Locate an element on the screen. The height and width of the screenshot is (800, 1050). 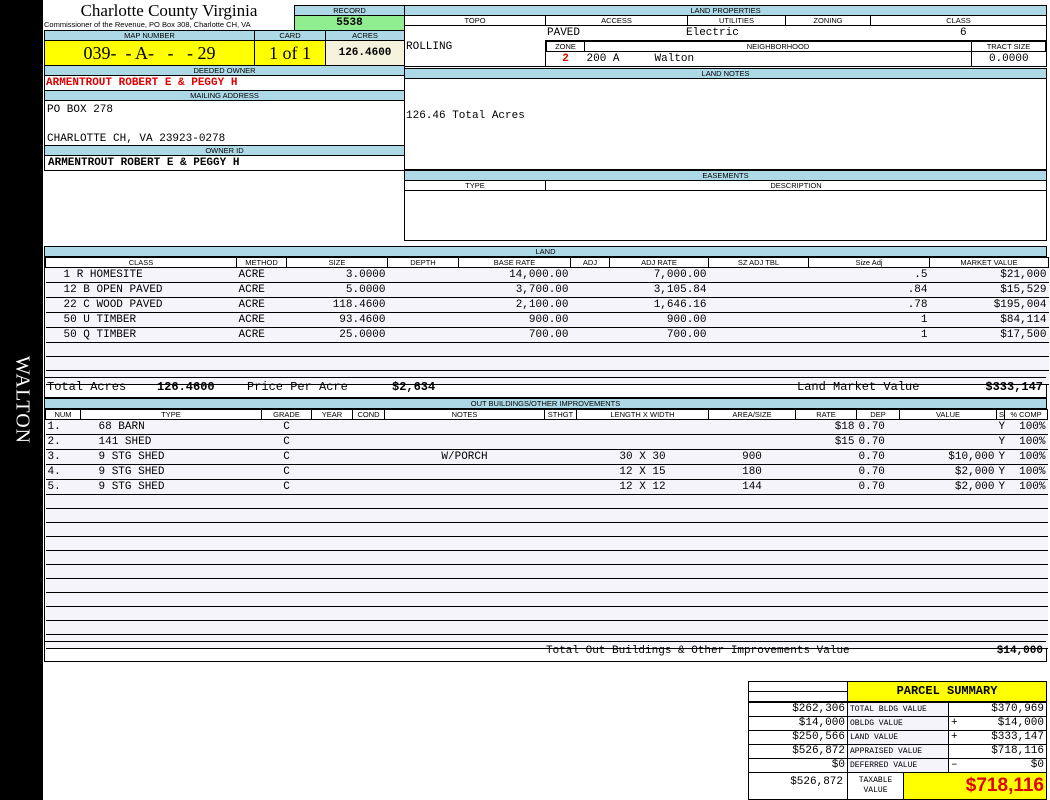
outbuildings-column-header: AREA/SIZE is located at coordinates (752, 414).